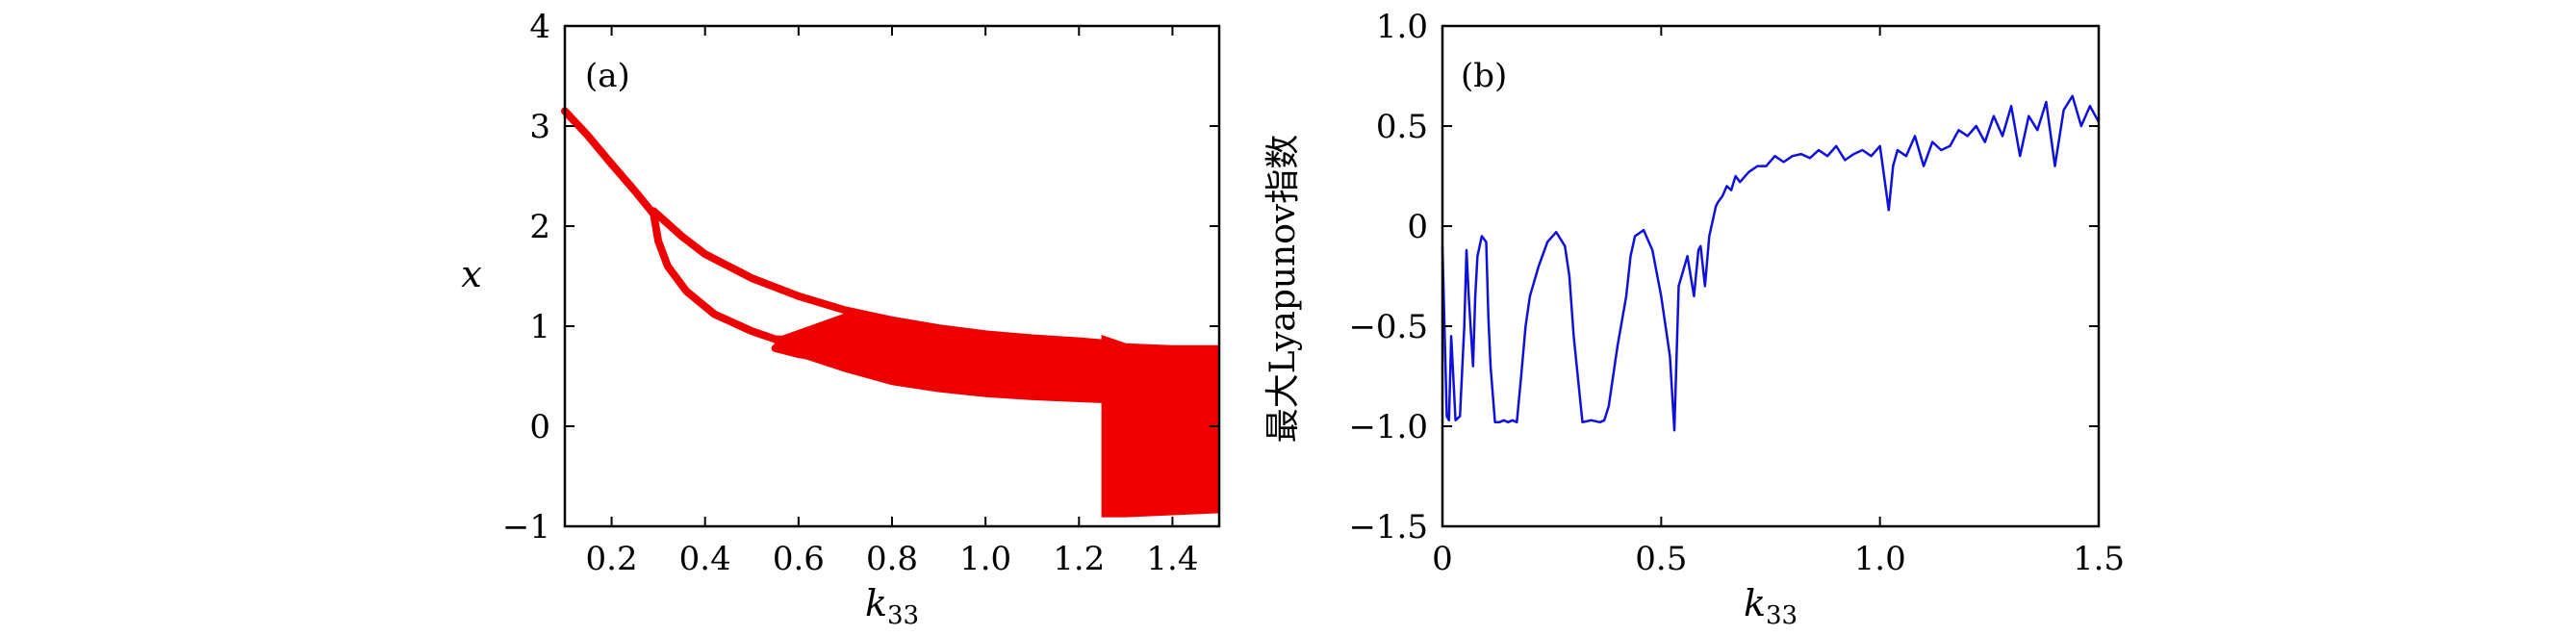 This screenshot has width=2576, height=636. What do you see at coordinates (1283, 289) in the screenshot?
I see `y-axis-label: 最大Lyapunov指数` at bounding box center [1283, 289].